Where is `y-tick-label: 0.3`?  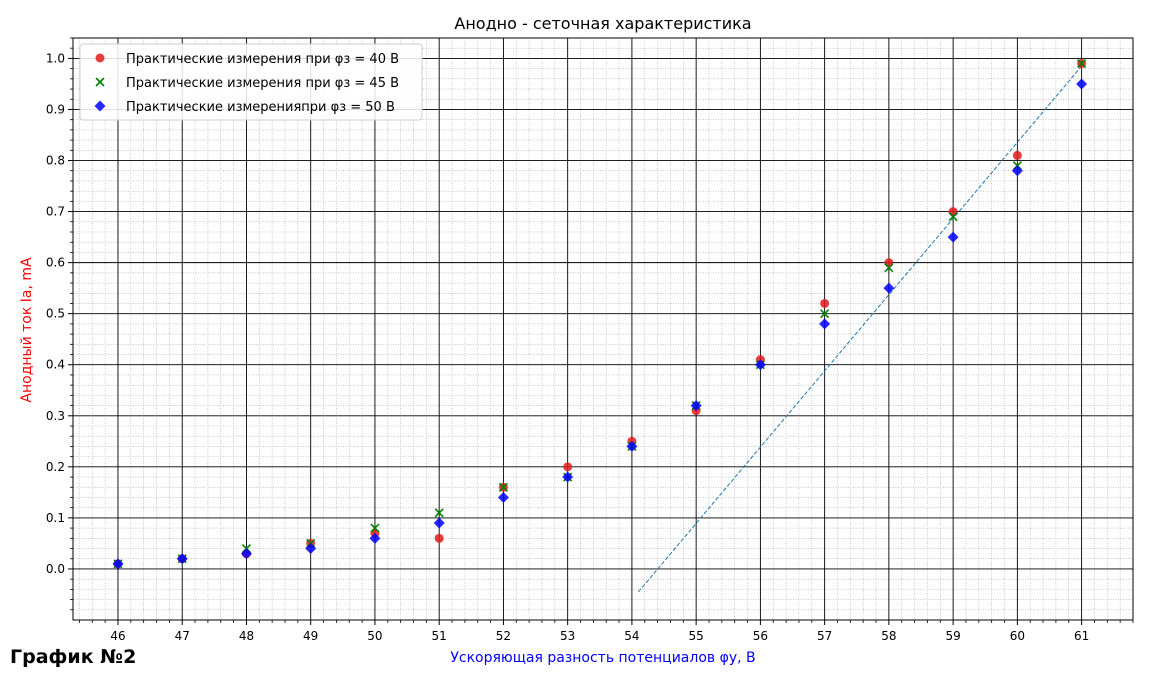 y-tick-label: 0.3 is located at coordinates (55, 416).